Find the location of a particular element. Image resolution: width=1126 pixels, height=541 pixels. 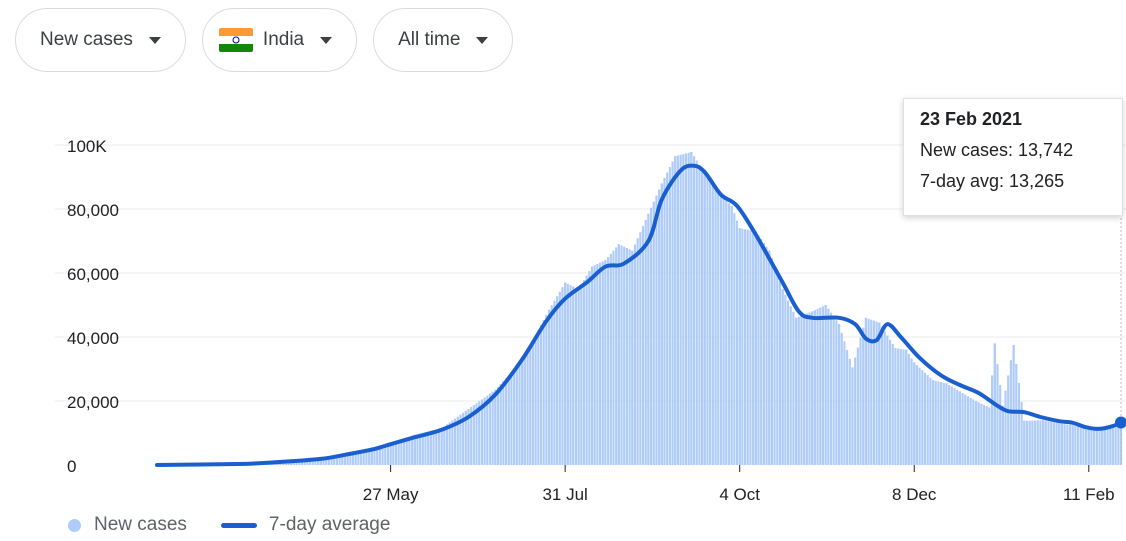

india-flag-icon is located at coordinates (235, 40).